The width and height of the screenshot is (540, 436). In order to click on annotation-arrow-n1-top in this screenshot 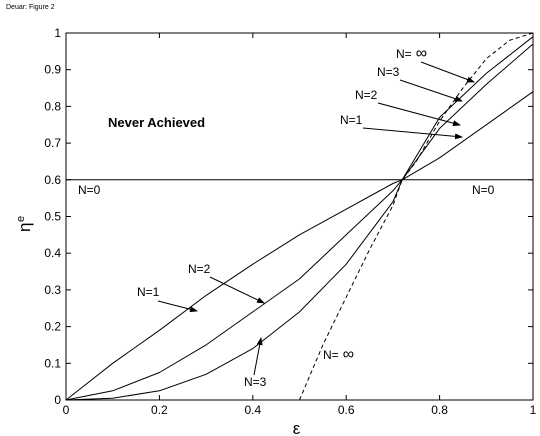, I will do `click(412, 133)`.